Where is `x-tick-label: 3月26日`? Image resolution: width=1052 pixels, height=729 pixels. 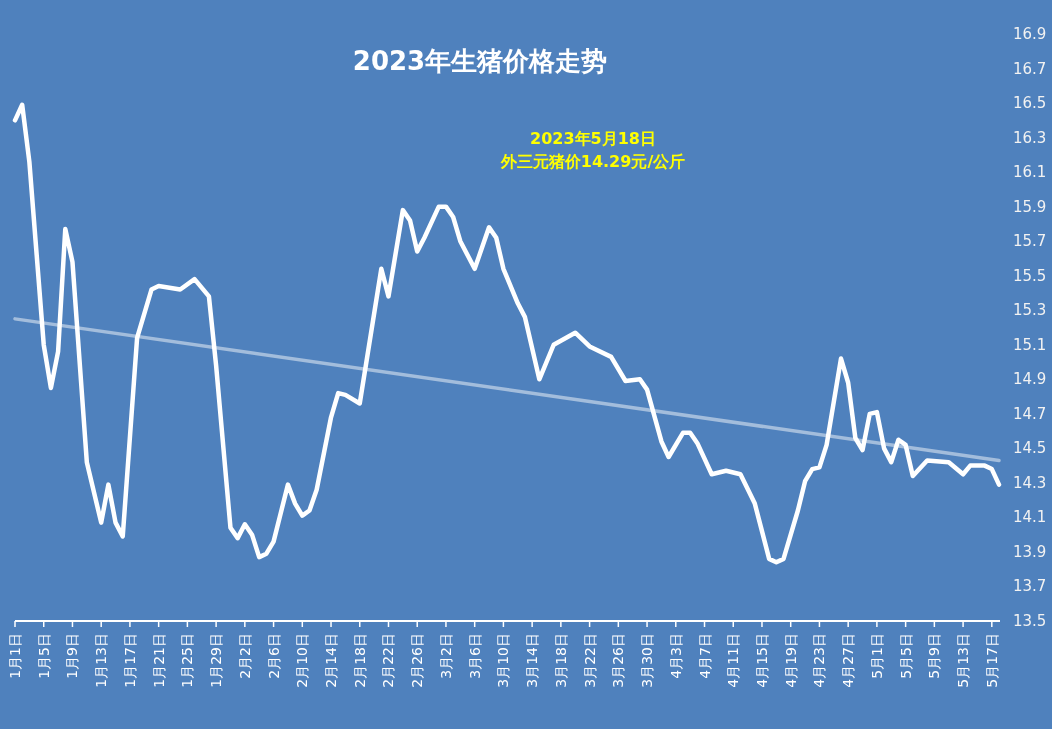
x-tick-label: 3月26日 is located at coordinates (618, 660).